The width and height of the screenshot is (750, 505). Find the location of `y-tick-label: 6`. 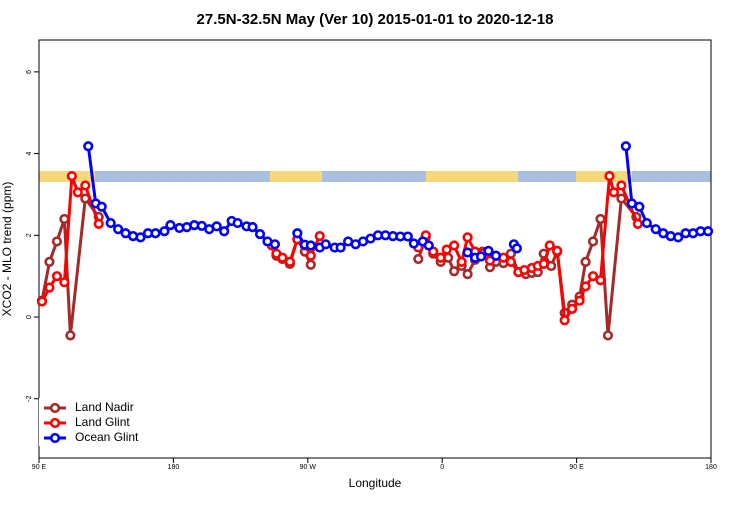

y-tick-label: 6 is located at coordinates (29, 72).